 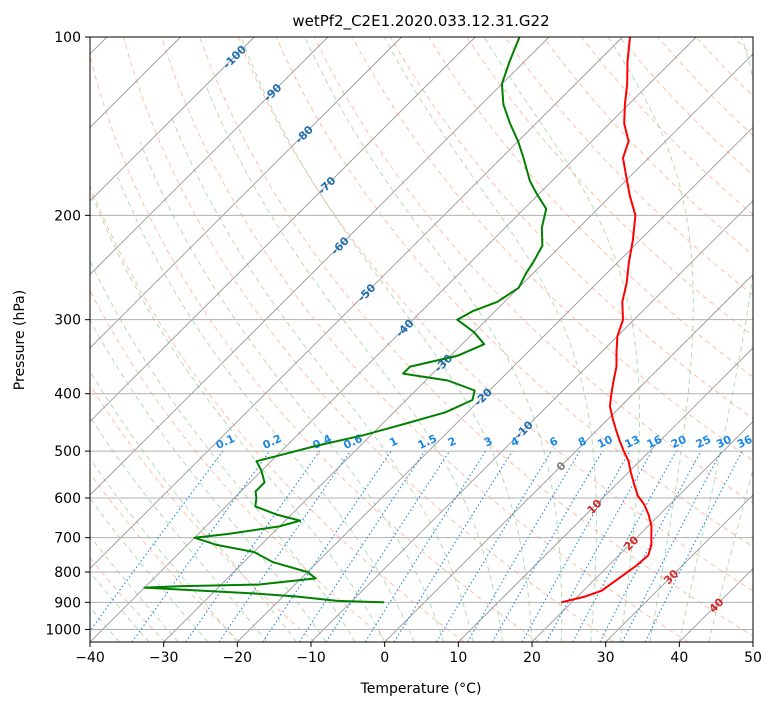 I want to click on y-tick-label: 100, so click(x=67, y=38).